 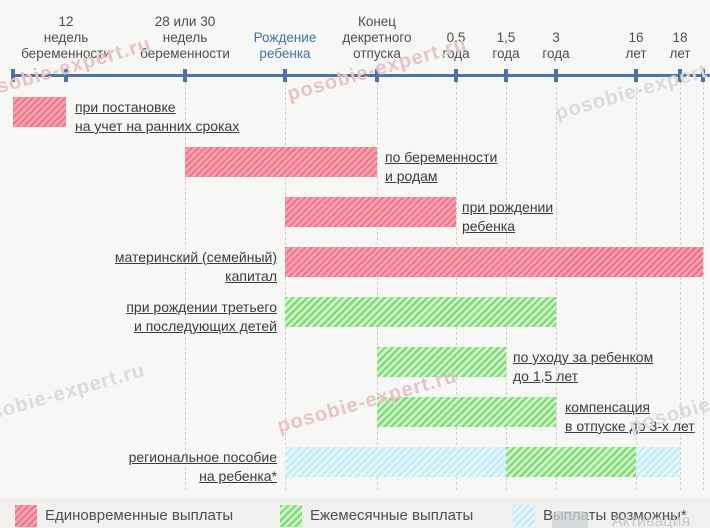 What do you see at coordinates (125, 107) in the screenshot?
I see `label-early-registration-line1: при постановке` at bounding box center [125, 107].